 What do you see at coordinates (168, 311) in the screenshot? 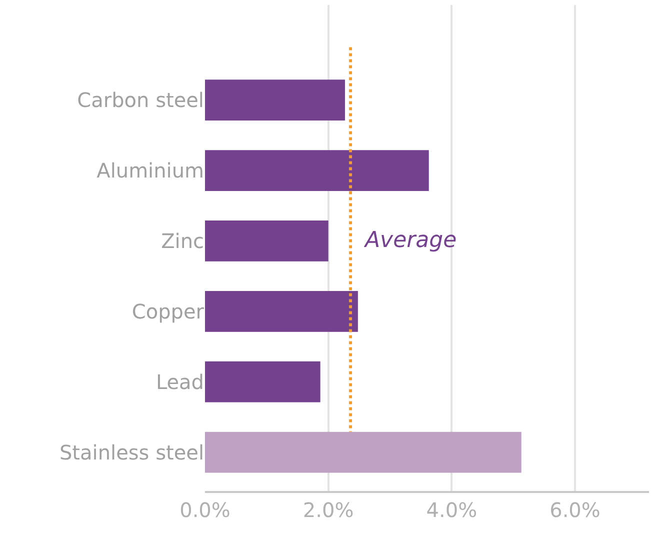
I see `y-tick-label: Copper` at bounding box center [168, 311].